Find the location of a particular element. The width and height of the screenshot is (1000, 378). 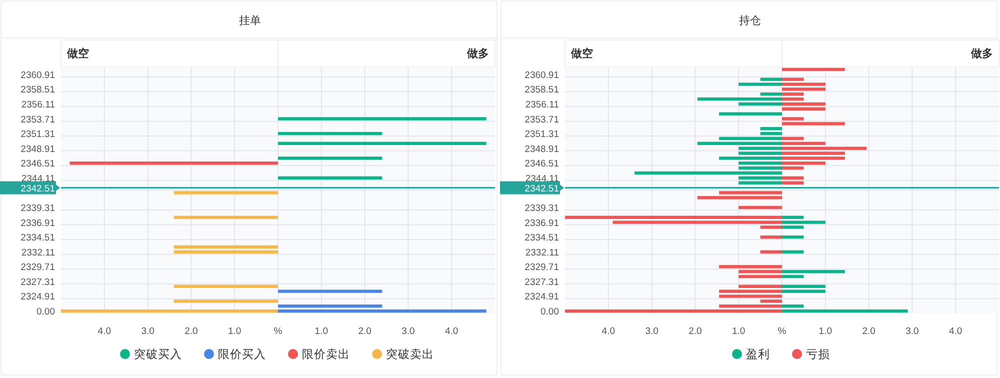

text: 做空 is located at coordinates (77, 53).